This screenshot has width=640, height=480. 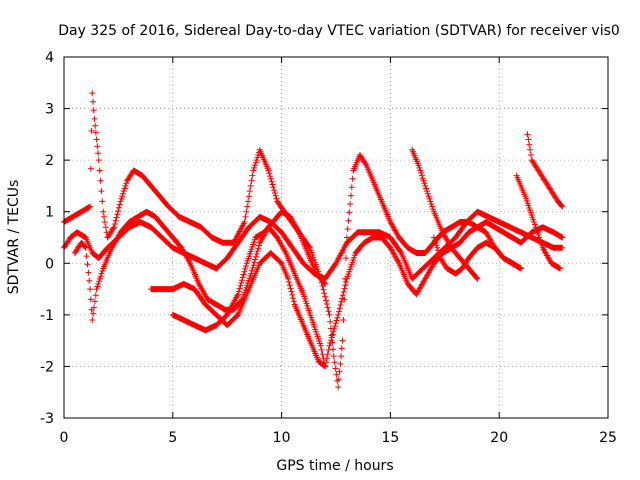 What do you see at coordinates (47, 316) in the screenshot?
I see `y-tick-label: -1` at bounding box center [47, 316].